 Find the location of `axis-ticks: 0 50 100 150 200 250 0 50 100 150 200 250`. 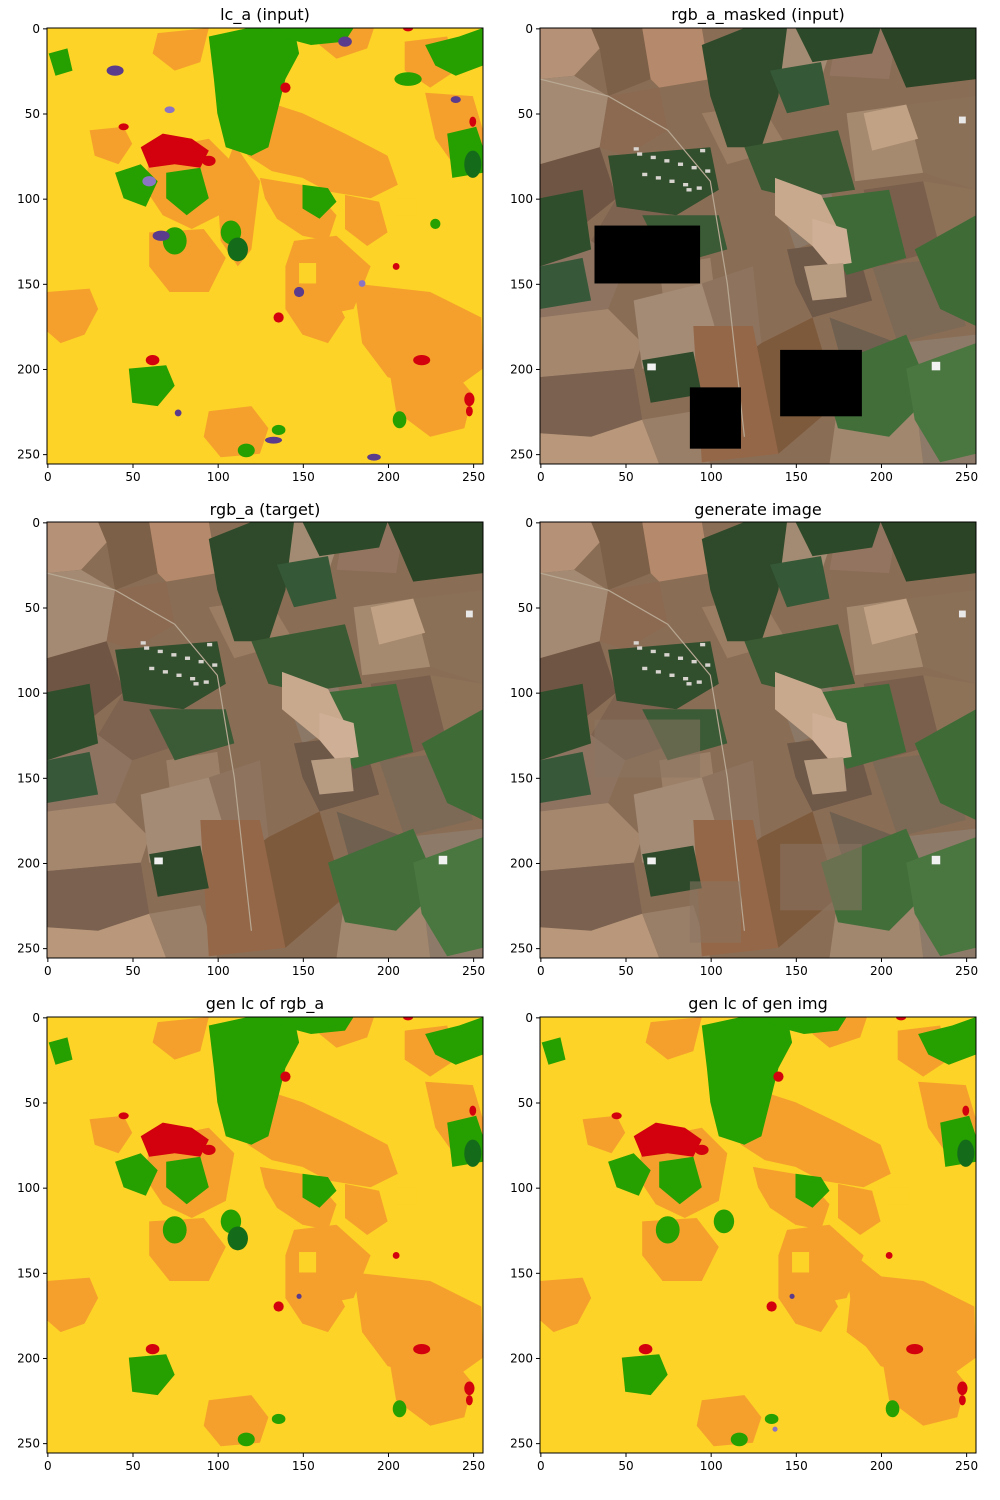

axis-ticks: 0 50 100 150 200 250 0 50 100 150 200 250 is located at coordinates (744, 253).